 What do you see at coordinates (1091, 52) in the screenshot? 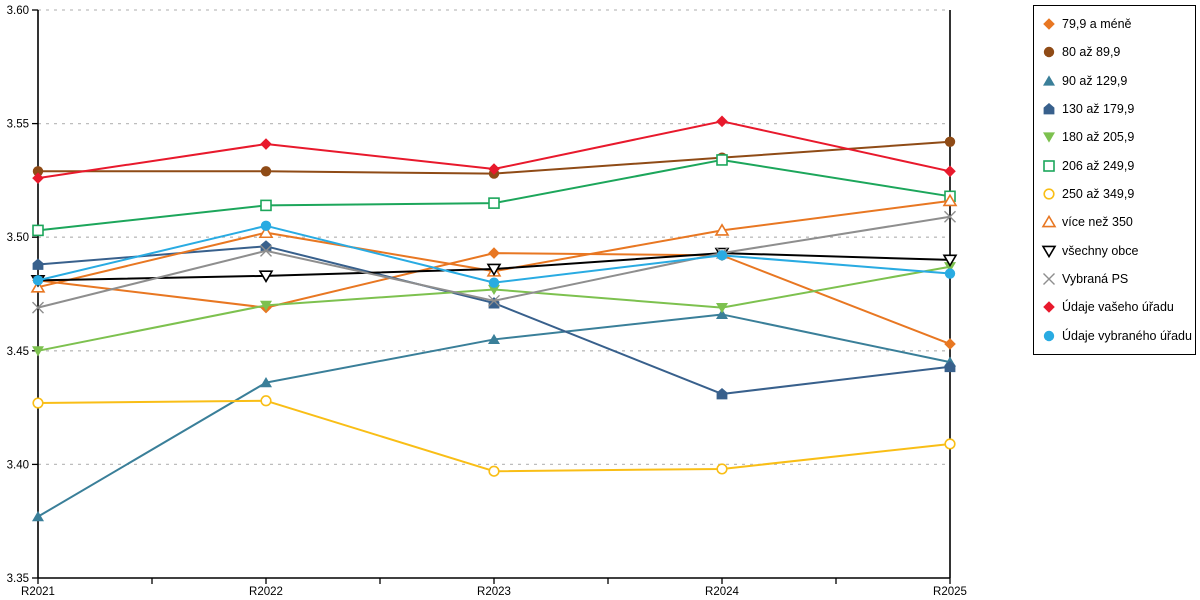
I see `legend-label: 80 až 89,9` at bounding box center [1091, 52].